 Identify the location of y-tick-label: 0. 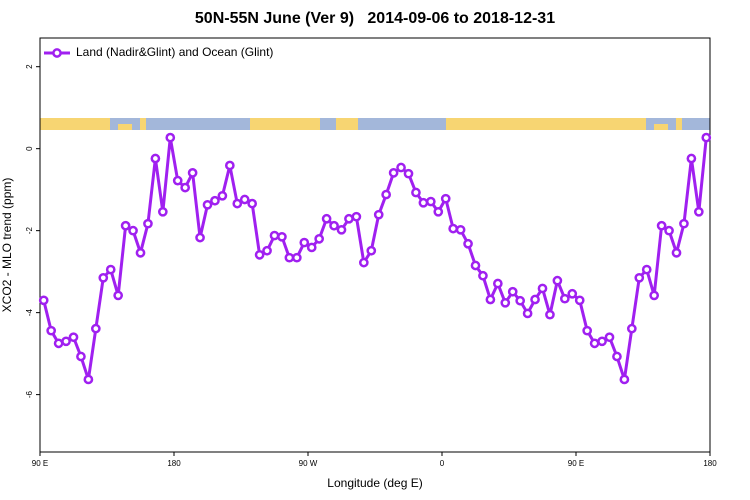
(29, 148).